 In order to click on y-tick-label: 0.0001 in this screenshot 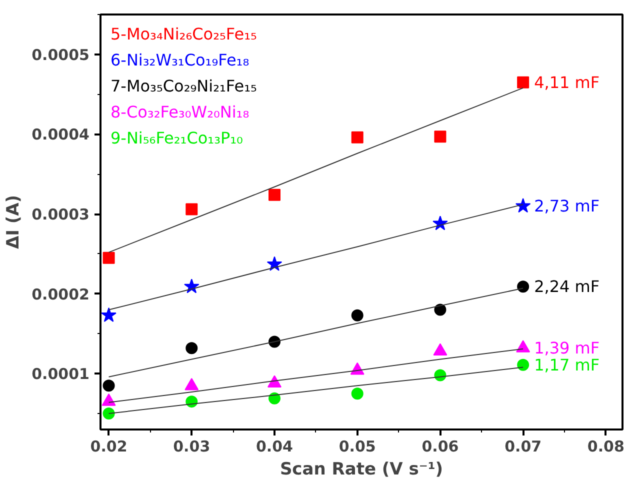, I will do `click(61, 374)`.